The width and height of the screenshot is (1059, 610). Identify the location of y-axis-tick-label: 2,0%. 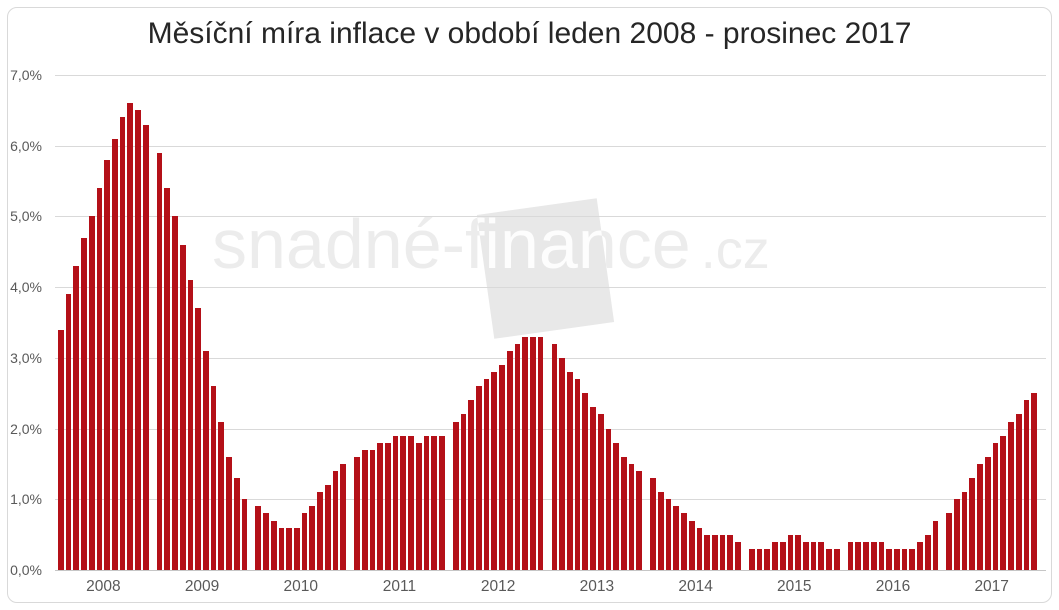
(26, 429).